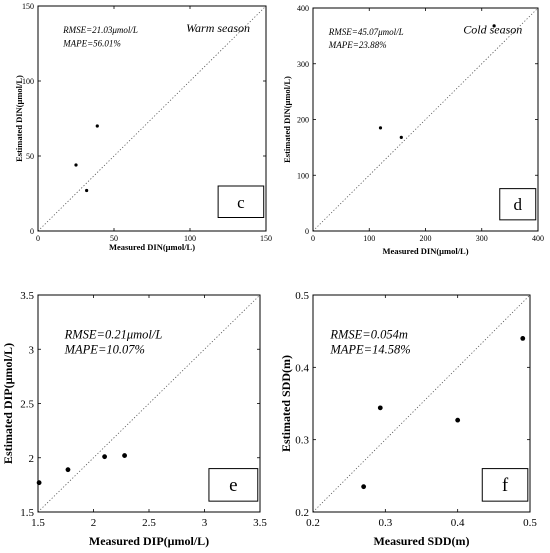 Image resolution: width=550 pixels, height=553 pixels. What do you see at coordinates (94, 523) in the screenshot?
I see `x-tick-label: 2` at bounding box center [94, 523].